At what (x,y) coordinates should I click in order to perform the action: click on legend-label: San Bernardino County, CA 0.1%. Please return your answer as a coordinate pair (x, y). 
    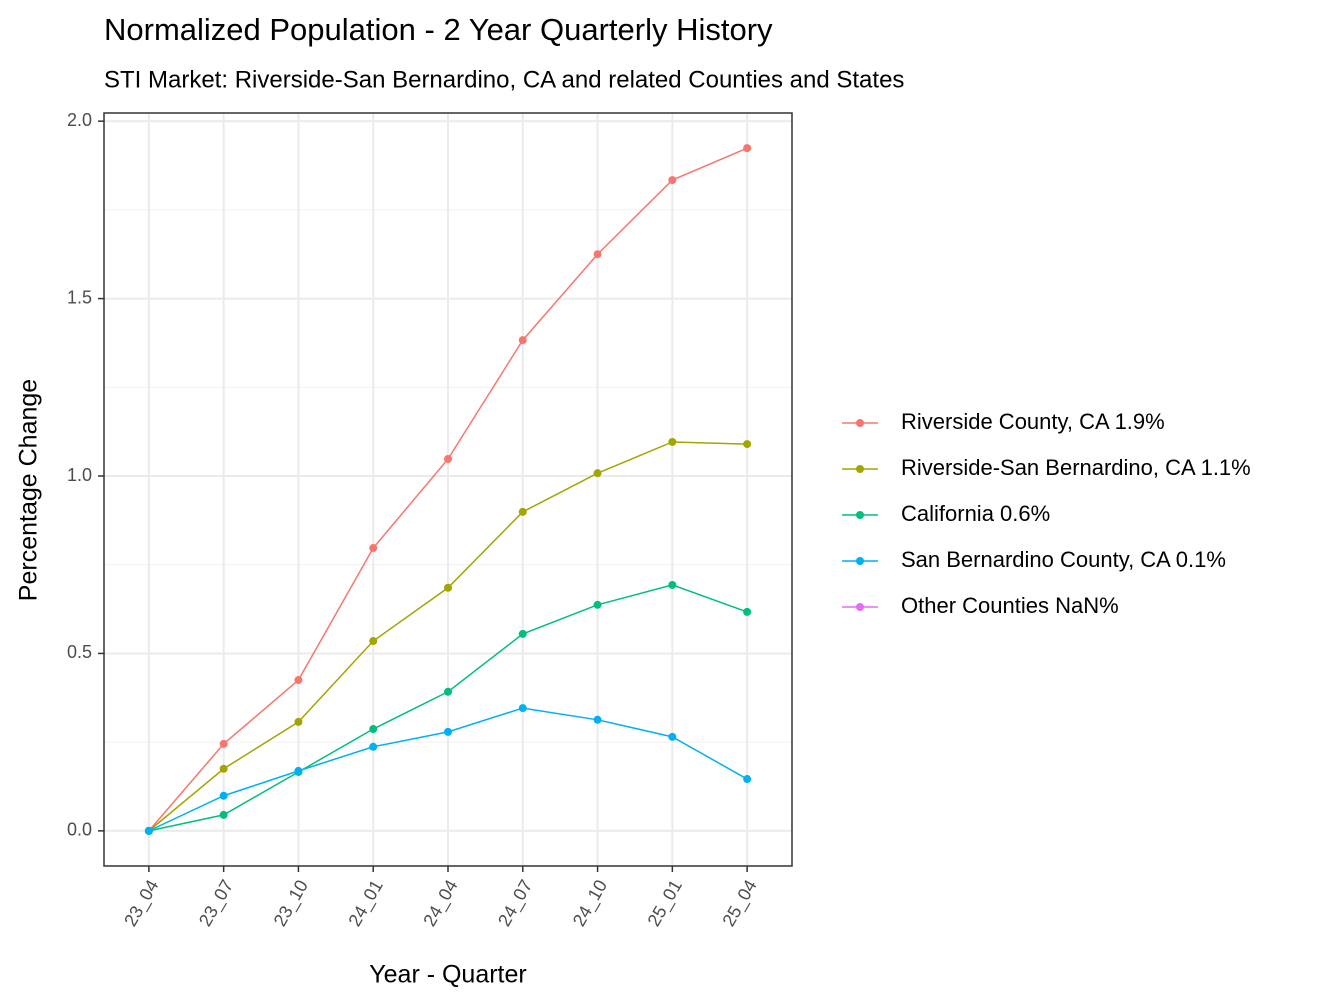
    Looking at the image, I should click on (1063, 559).